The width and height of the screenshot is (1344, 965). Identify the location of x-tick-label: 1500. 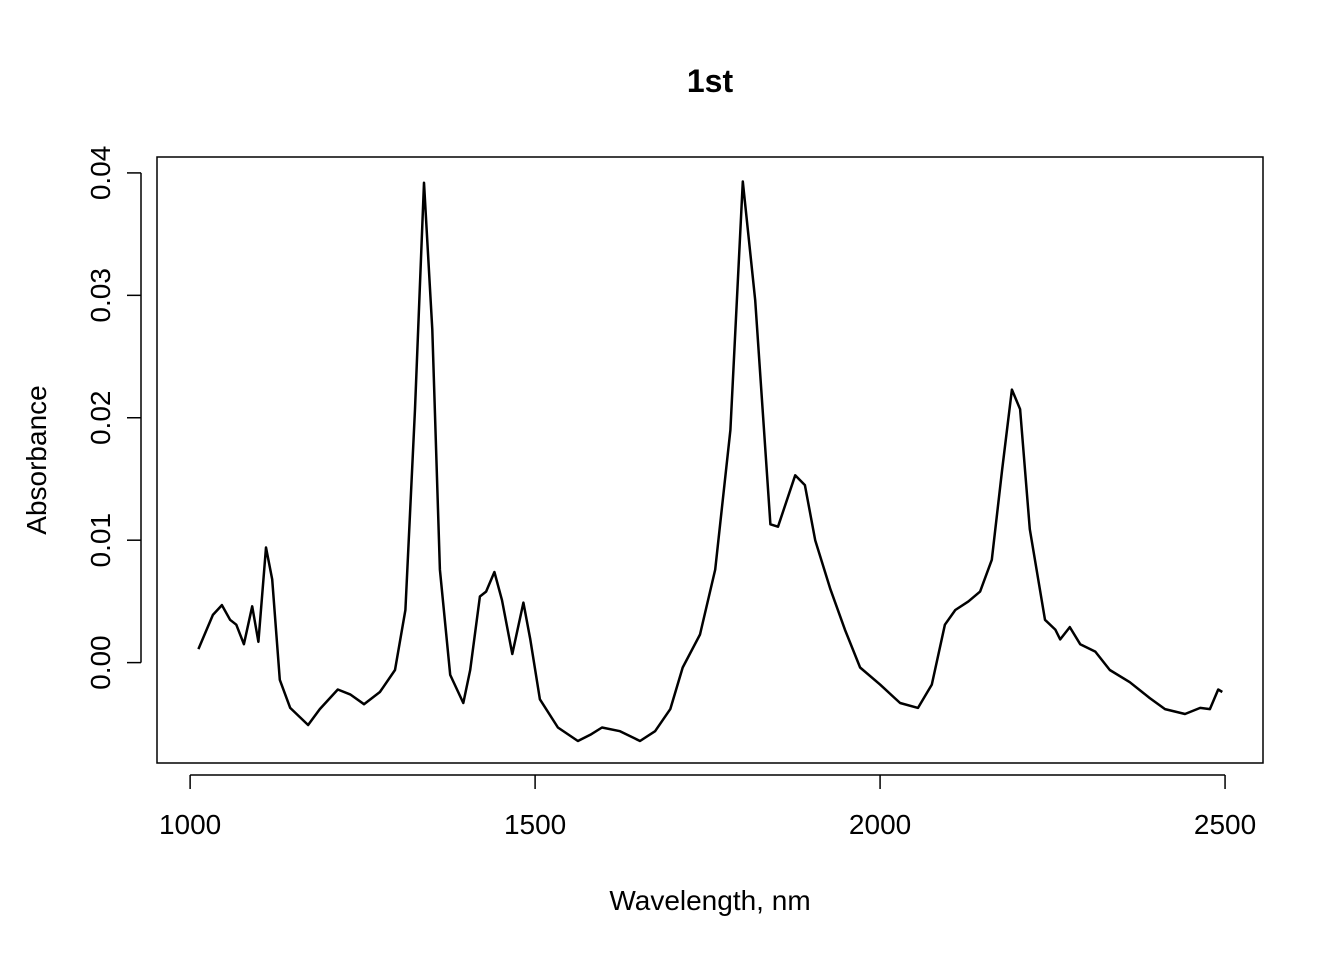
(535, 824).